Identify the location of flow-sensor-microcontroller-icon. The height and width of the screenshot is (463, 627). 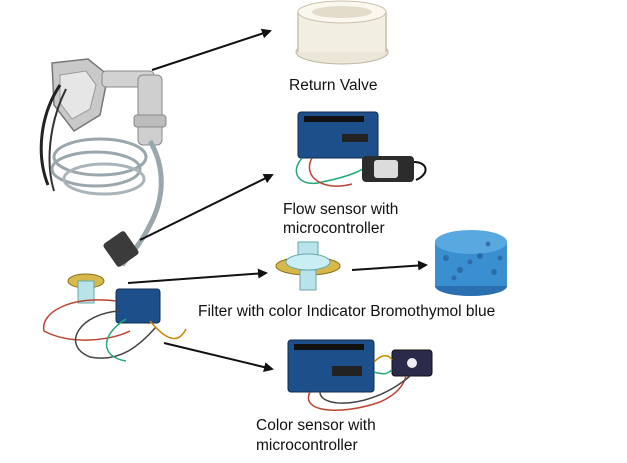
(361, 149).